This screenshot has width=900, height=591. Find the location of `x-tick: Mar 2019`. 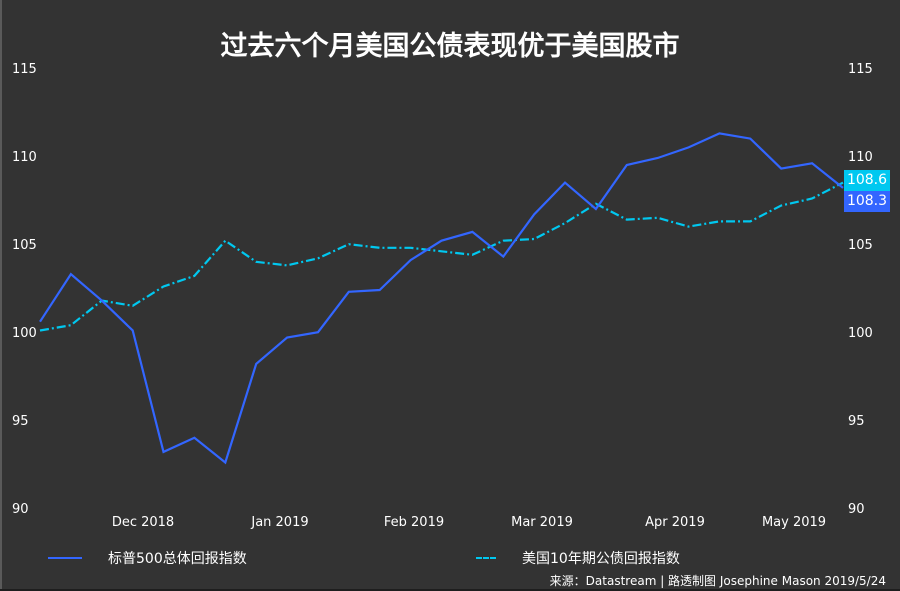

x-tick: Mar 2019 is located at coordinates (542, 522).